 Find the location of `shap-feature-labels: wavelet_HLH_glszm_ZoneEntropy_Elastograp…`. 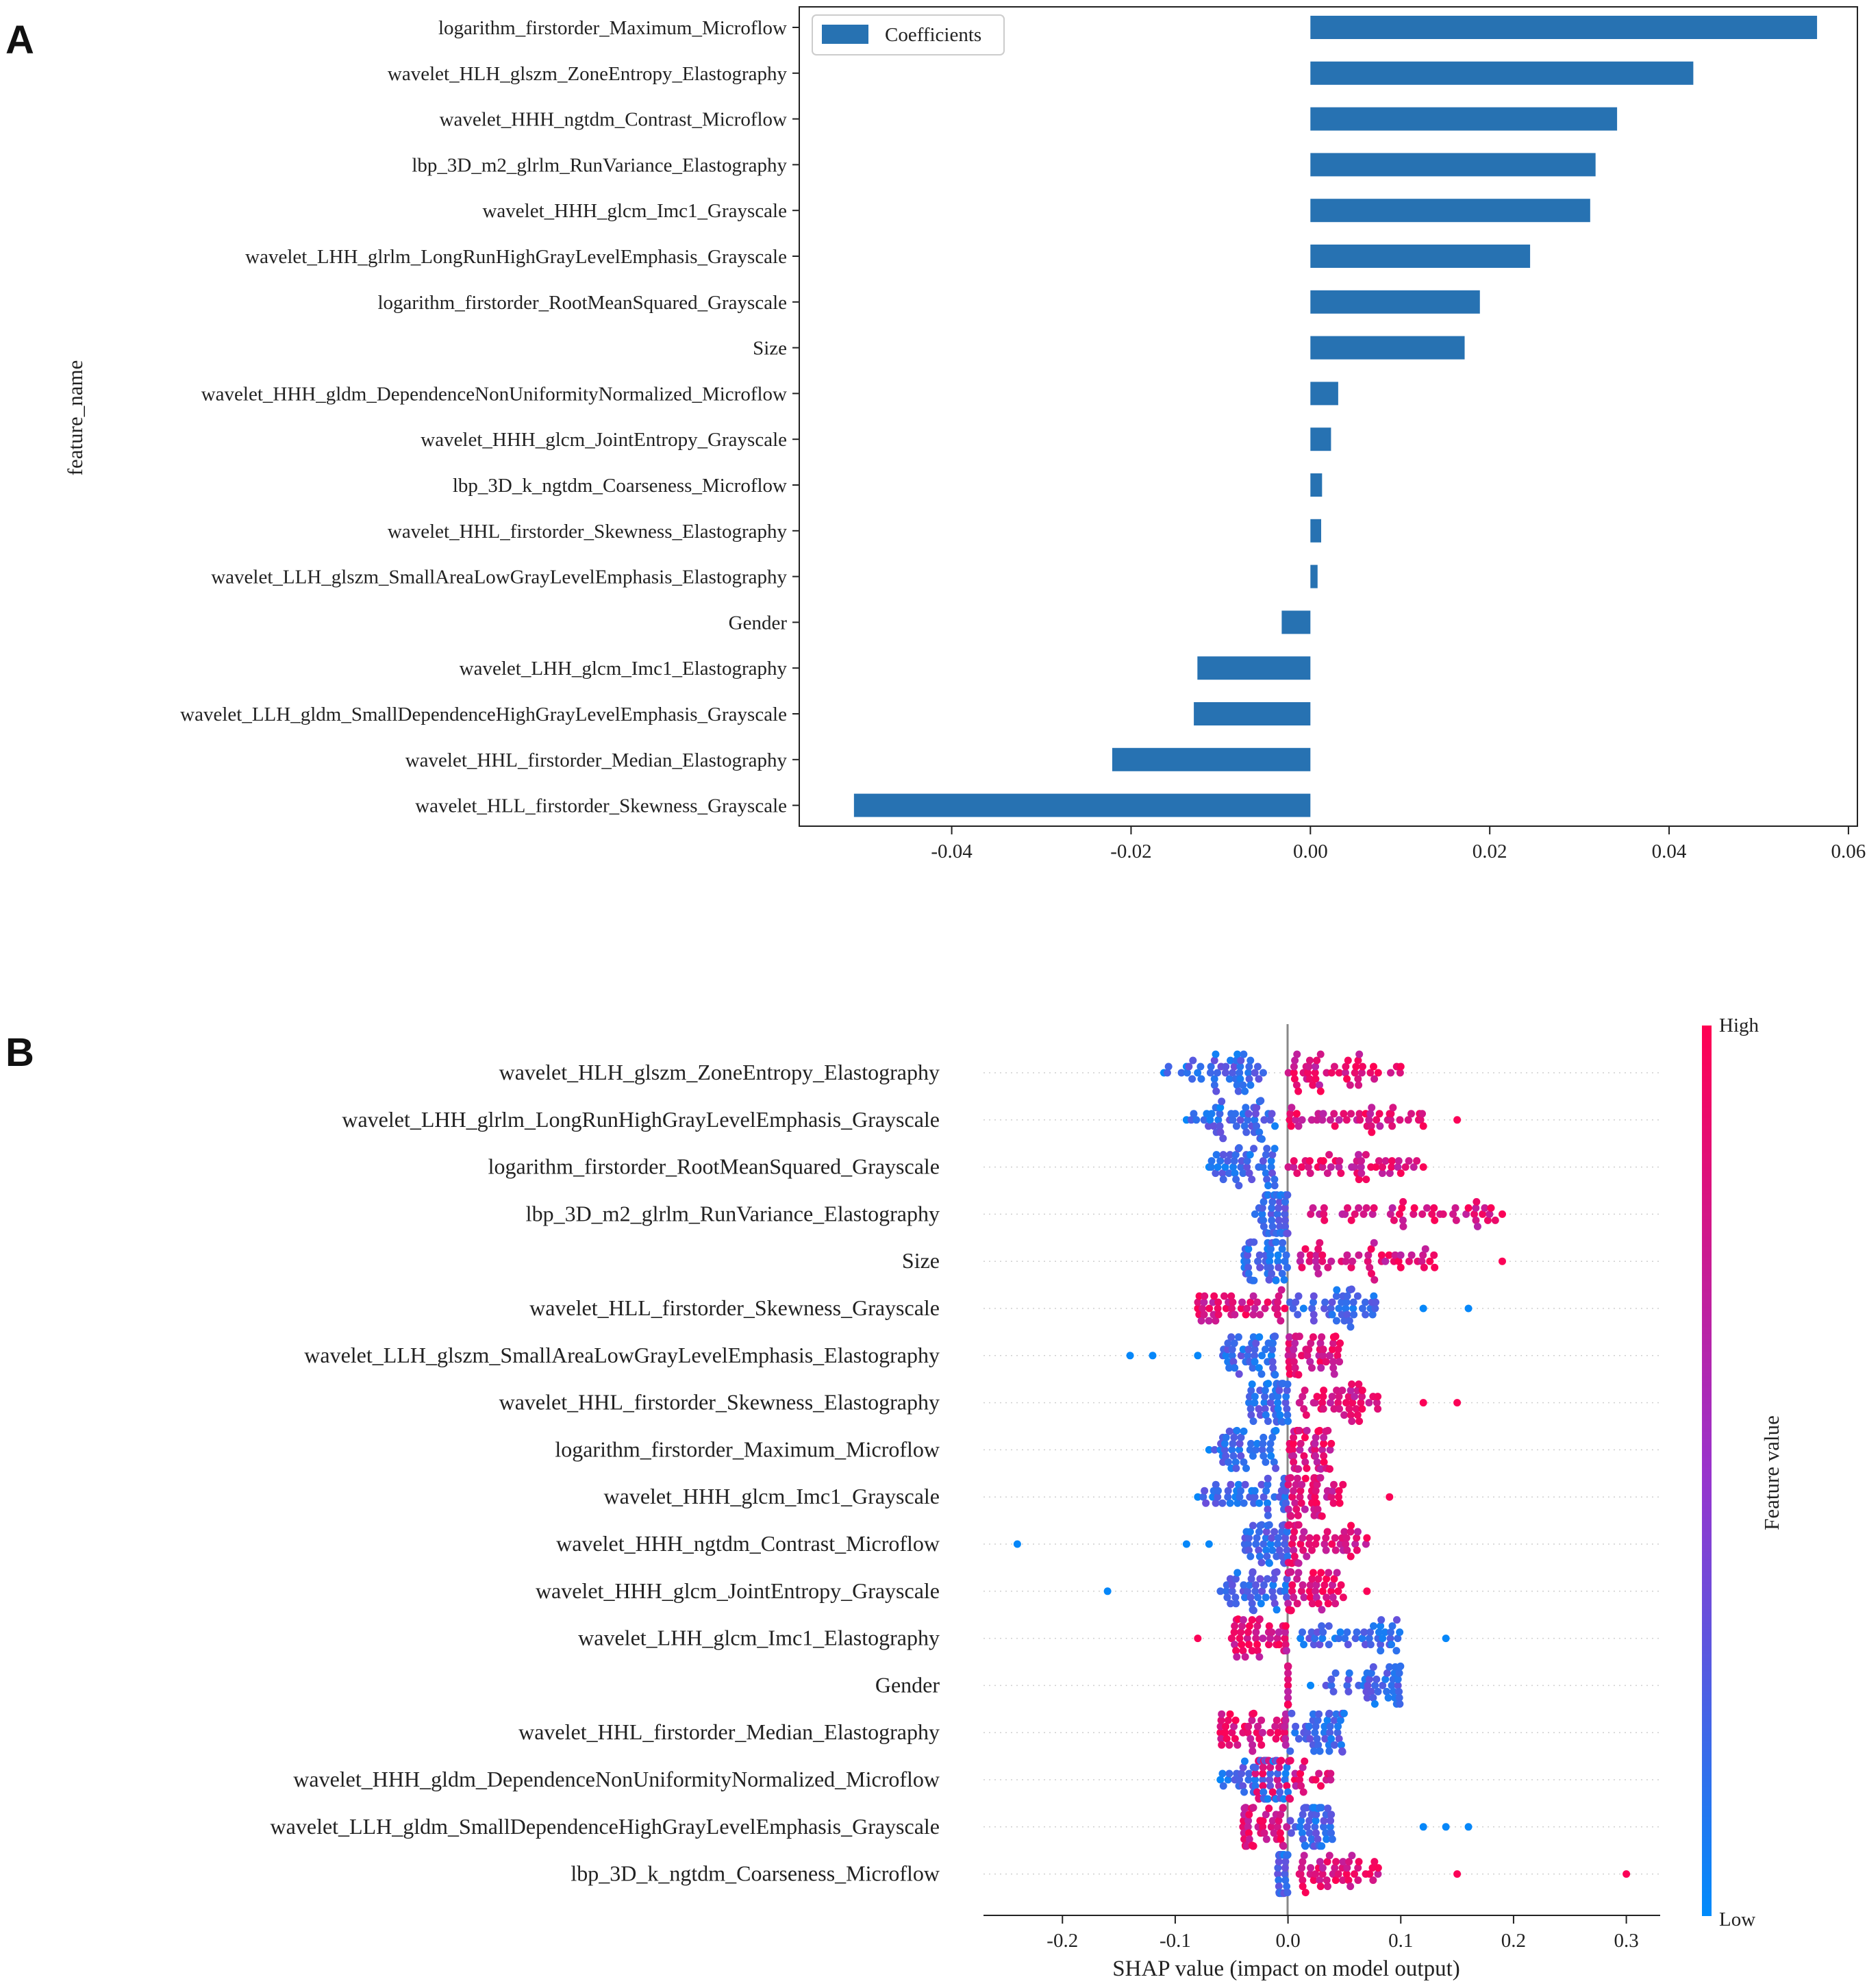

shap-feature-labels: wavelet_HLH_glszm_ZoneEntropy_Elastograp… is located at coordinates (605, 1473).